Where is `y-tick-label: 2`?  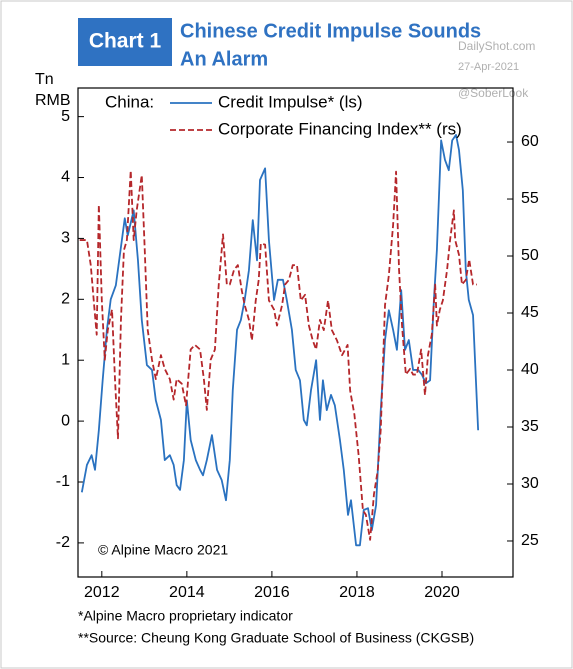
y-tick-label: 2 is located at coordinates (65, 299).